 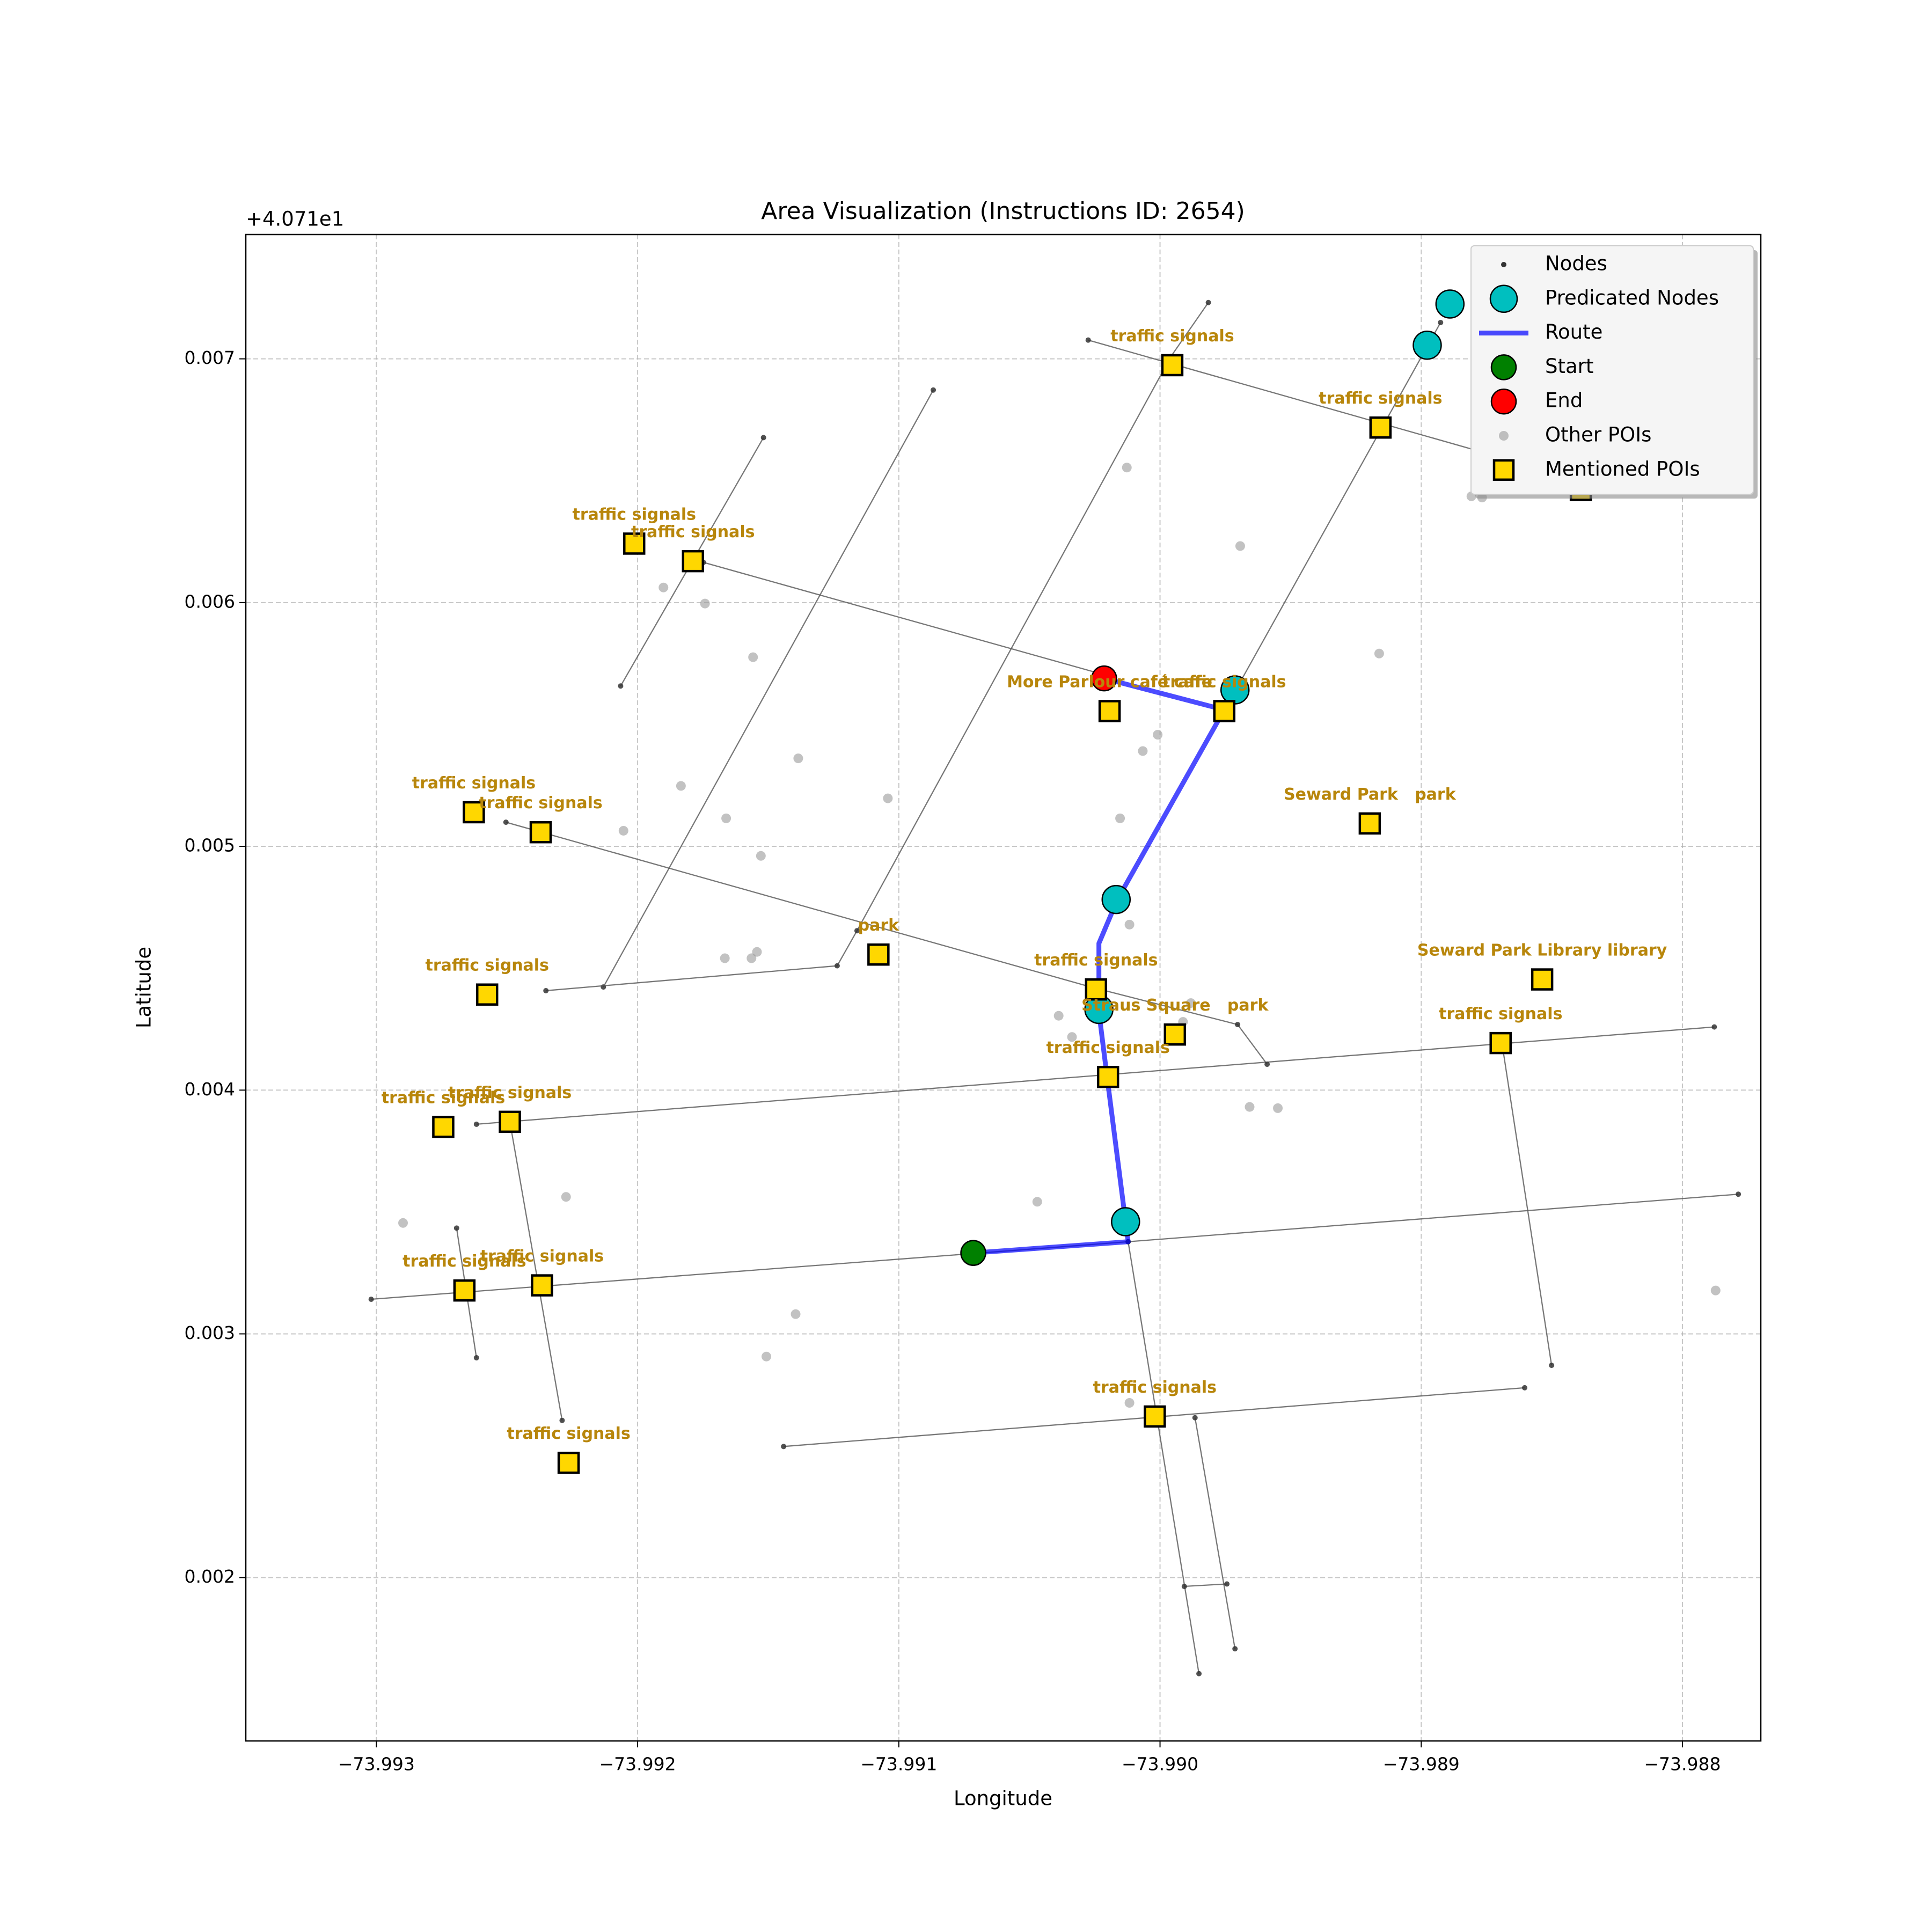 What do you see at coordinates (1682, 1764) in the screenshot?
I see `x-tick-label: −73.988` at bounding box center [1682, 1764].